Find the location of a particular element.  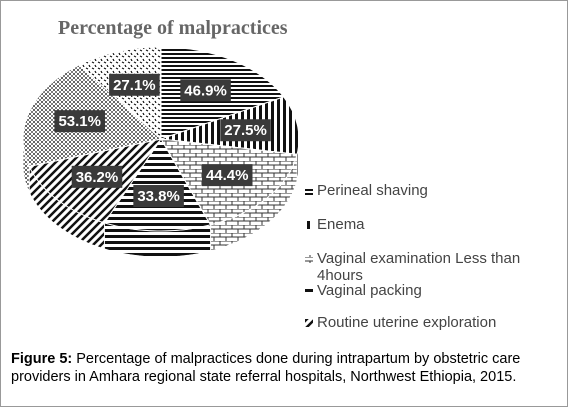

data-label: 46.9% is located at coordinates (205, 90).